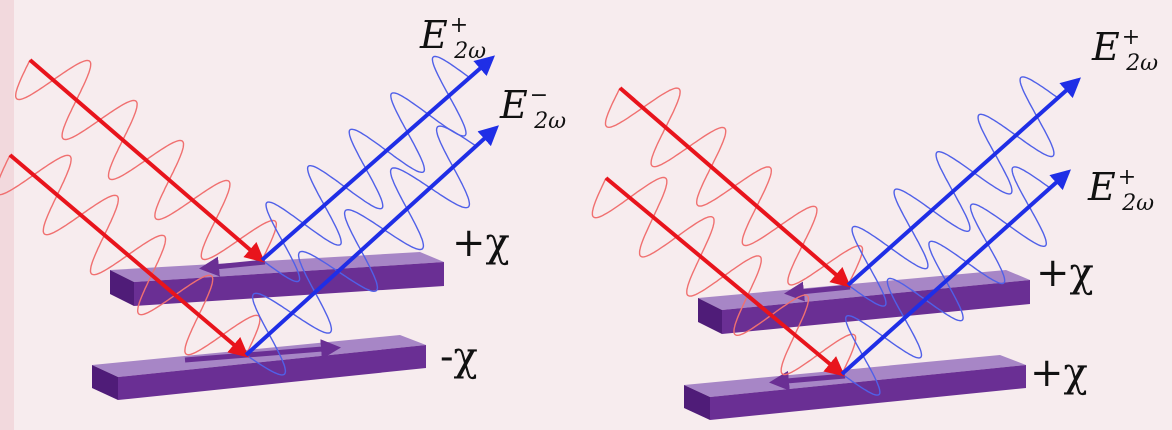  What do you see at coordinates (452, 38) in the screenshot?
I see `left-upper-field-label: E+ 2ω` at bounding box center [452, 38].